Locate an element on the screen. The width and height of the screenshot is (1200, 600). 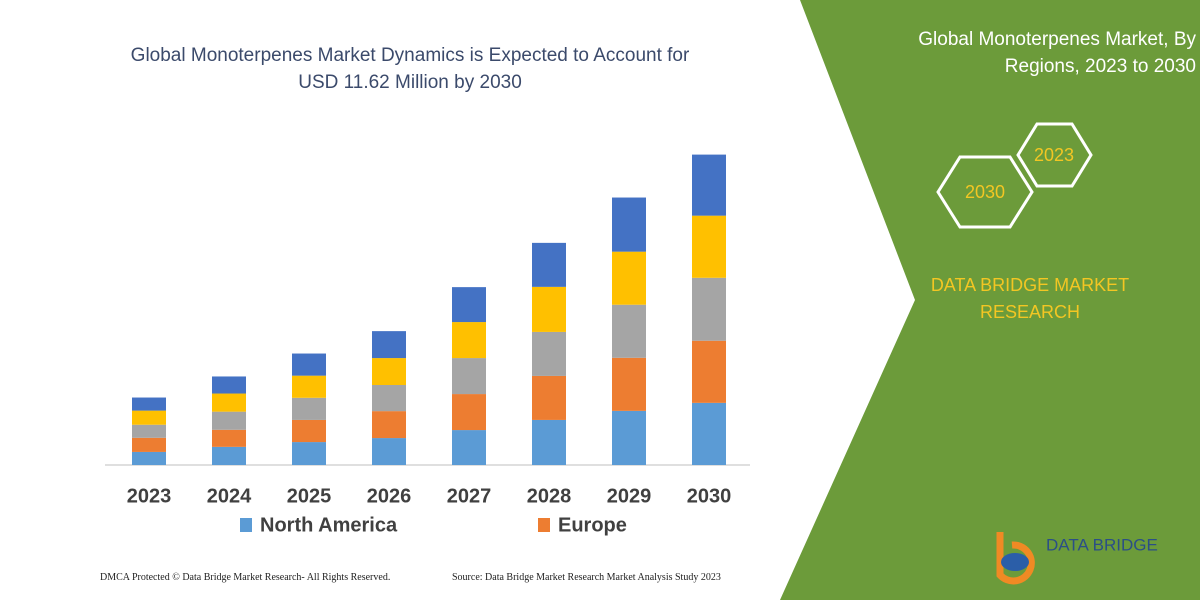
logo-text: DATA BRIDGE is located at coordinates (1102, 544).